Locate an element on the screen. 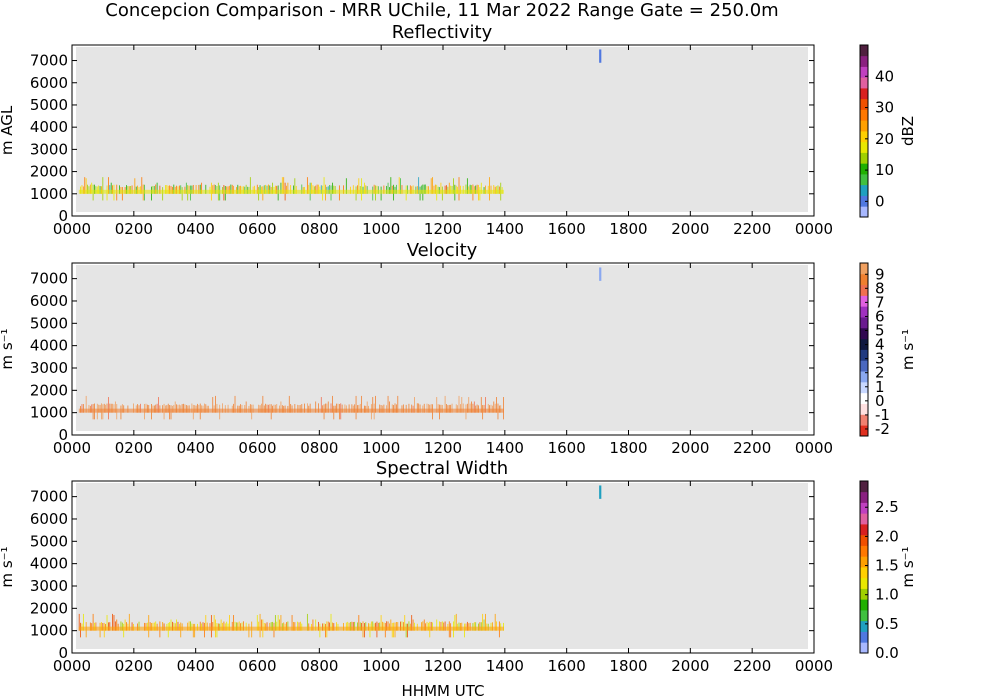  y-tick-label: 5000 is located at coordinates (49, 323).